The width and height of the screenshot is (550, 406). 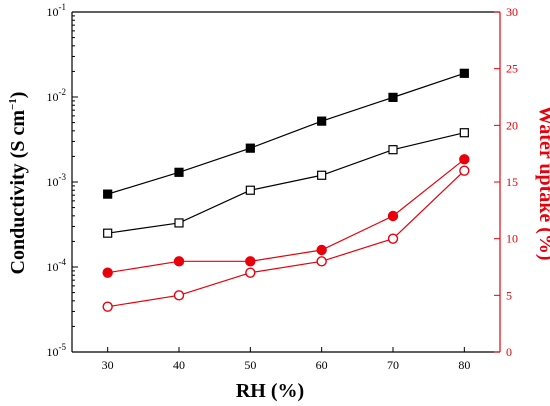 I want to click on x-tick-label: 60, so click(x=322, y=365).